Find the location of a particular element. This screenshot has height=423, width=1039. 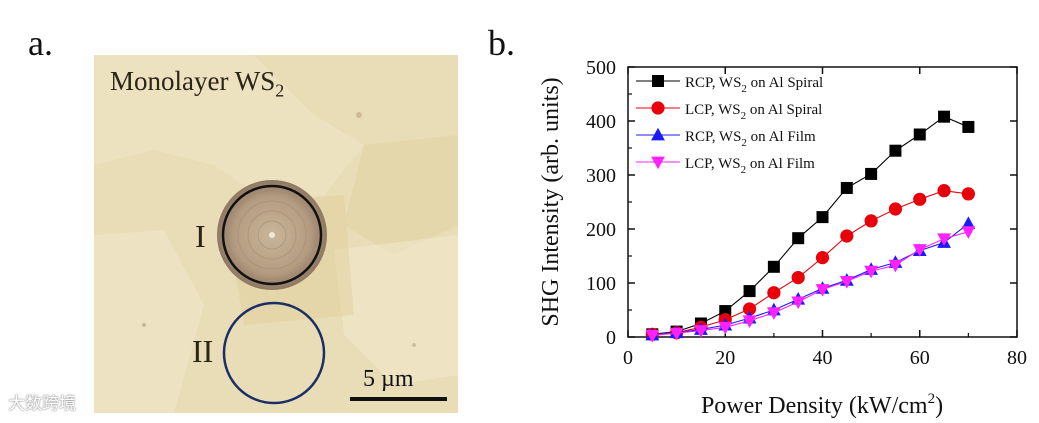

y-tick-label: 100 is located at coordinates (601, 284).